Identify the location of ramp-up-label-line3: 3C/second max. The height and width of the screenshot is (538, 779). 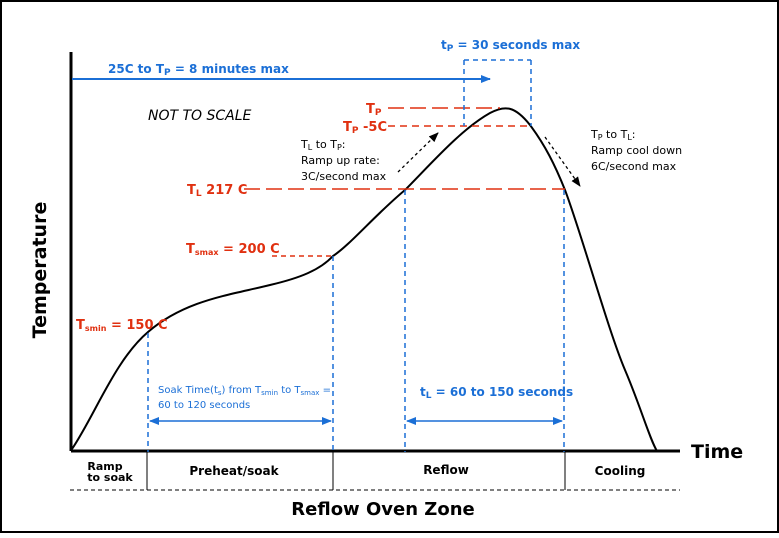
(344, 176).